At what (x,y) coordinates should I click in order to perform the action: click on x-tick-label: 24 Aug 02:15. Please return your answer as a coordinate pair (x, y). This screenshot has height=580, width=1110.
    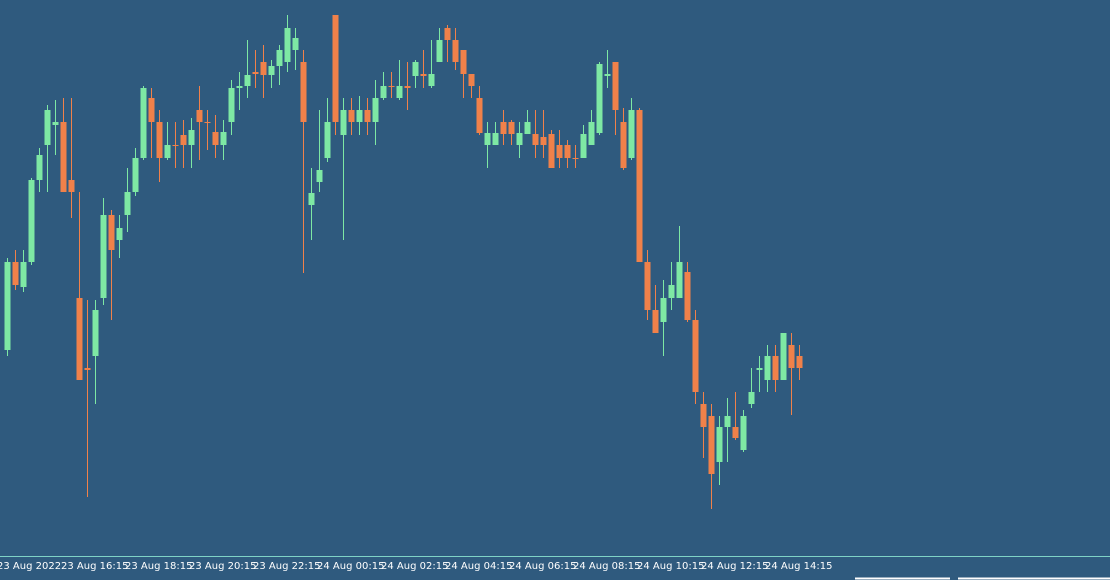
    Looking at the image, I should click on (414, 566).